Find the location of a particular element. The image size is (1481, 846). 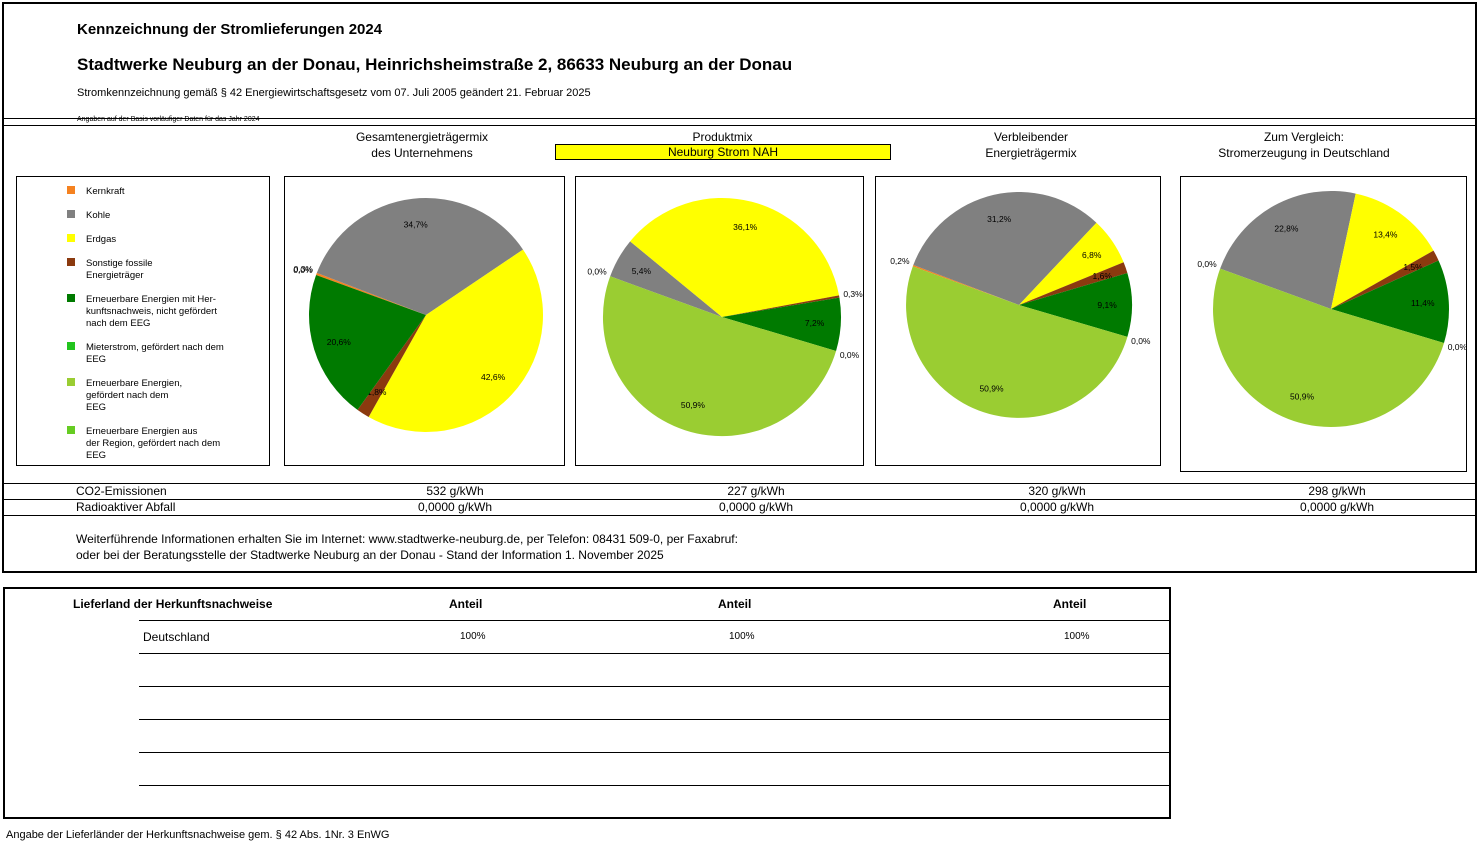

emissions-top-line is located at coordinates (740, 483).